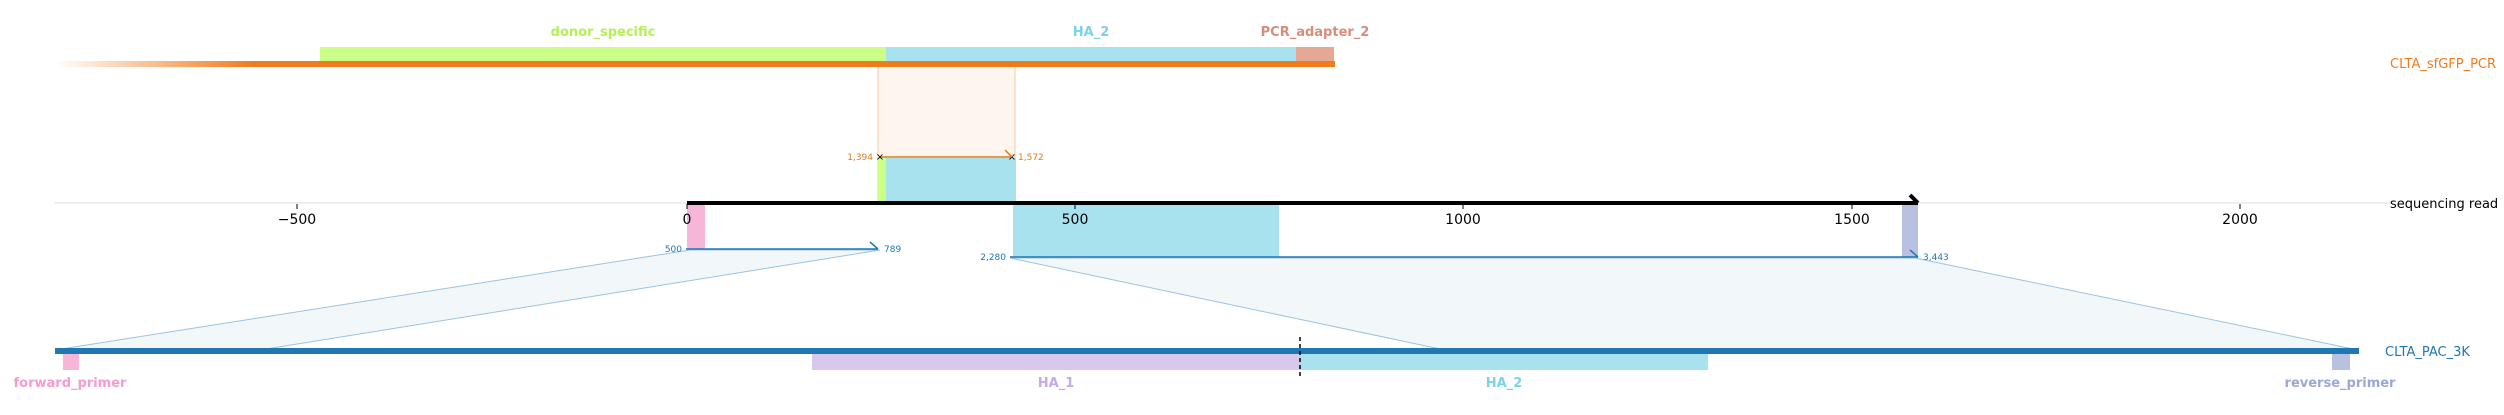 The image size is (2504, 415). I want to click on bottom-ha2-label: HA_2, so click(1504, 383).